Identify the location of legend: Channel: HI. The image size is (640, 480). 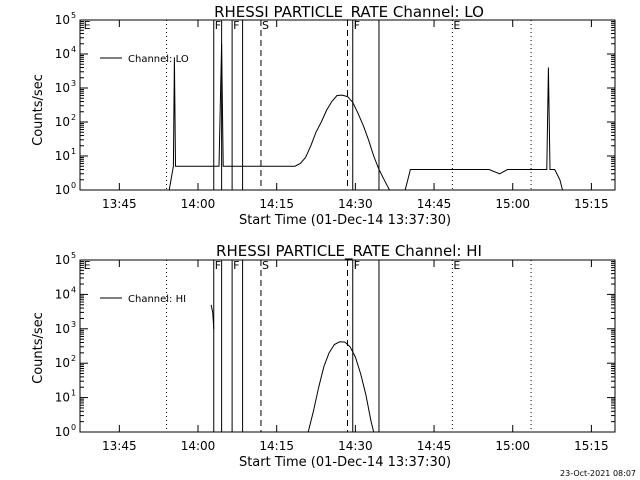
(143, 299).